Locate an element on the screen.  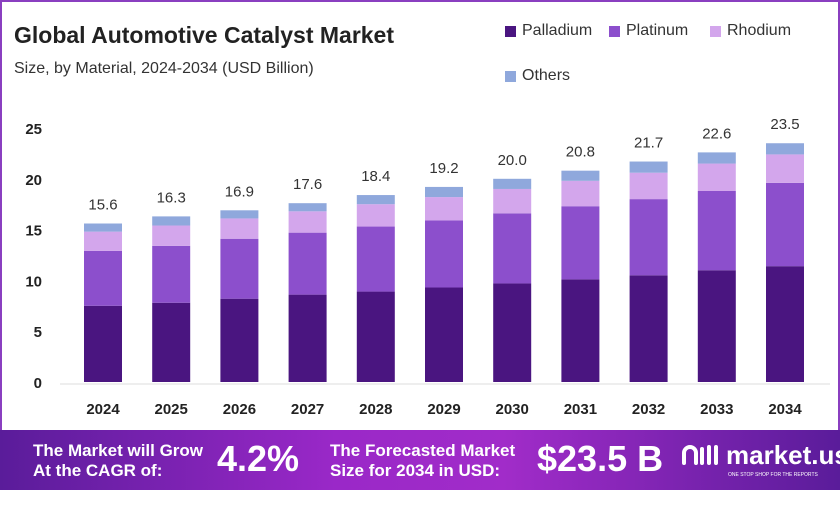
x-tick-label: 2030 is located at coordinates (512, 409).